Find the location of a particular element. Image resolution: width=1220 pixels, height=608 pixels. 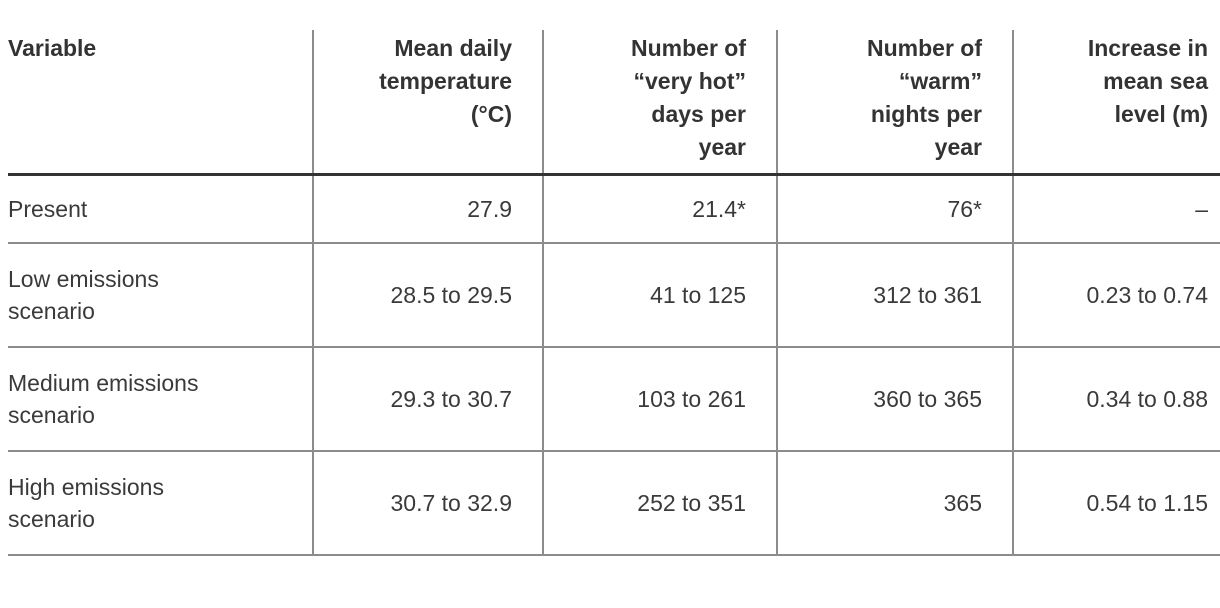

cell-hot-days: 21.4* is located at coordinates (659, 208).